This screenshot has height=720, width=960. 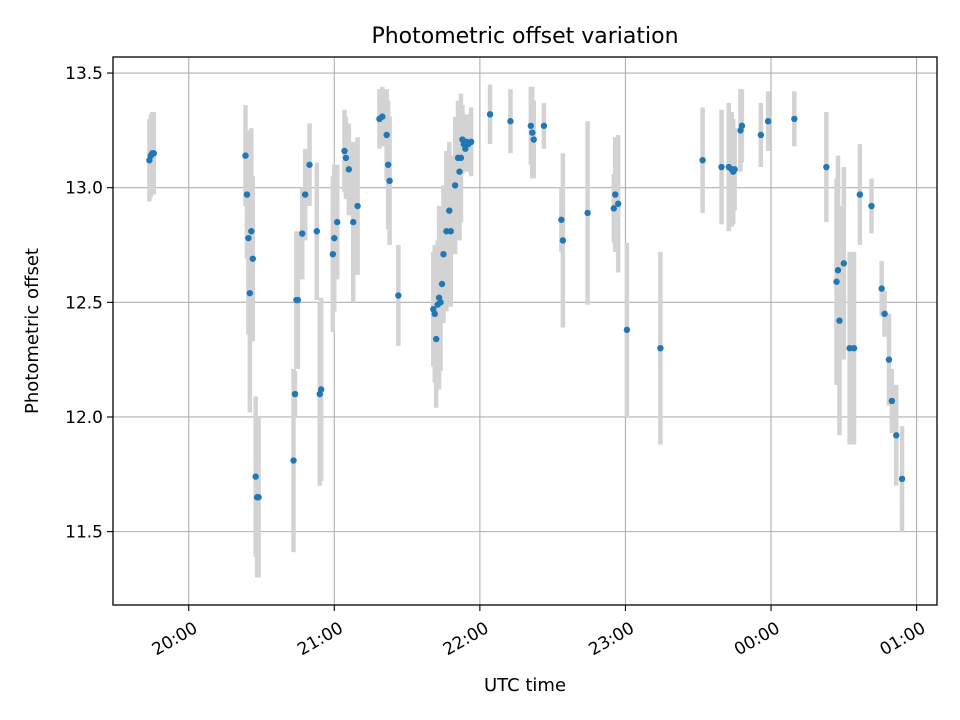 I want to click on y-axis-label: Photometric offset, so click(x=32, y=331).